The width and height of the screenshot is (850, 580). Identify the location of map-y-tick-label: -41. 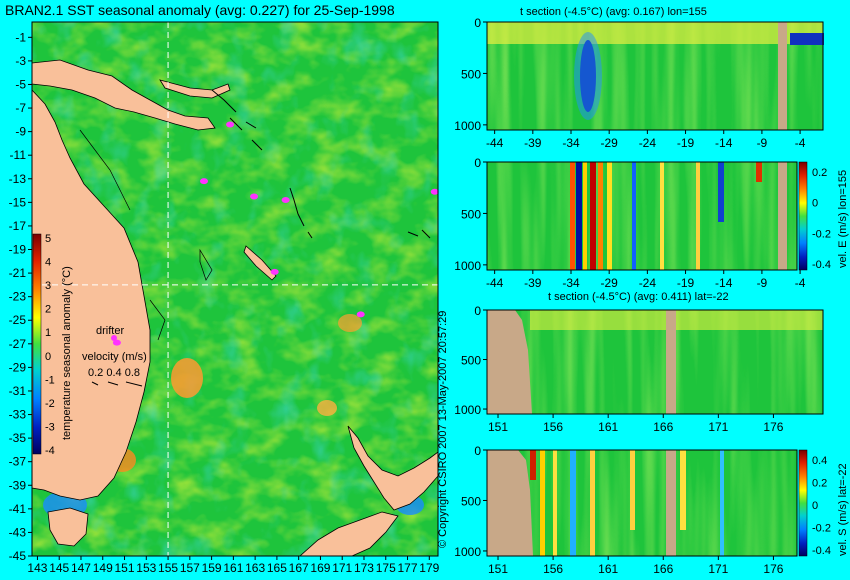
(18, 509).